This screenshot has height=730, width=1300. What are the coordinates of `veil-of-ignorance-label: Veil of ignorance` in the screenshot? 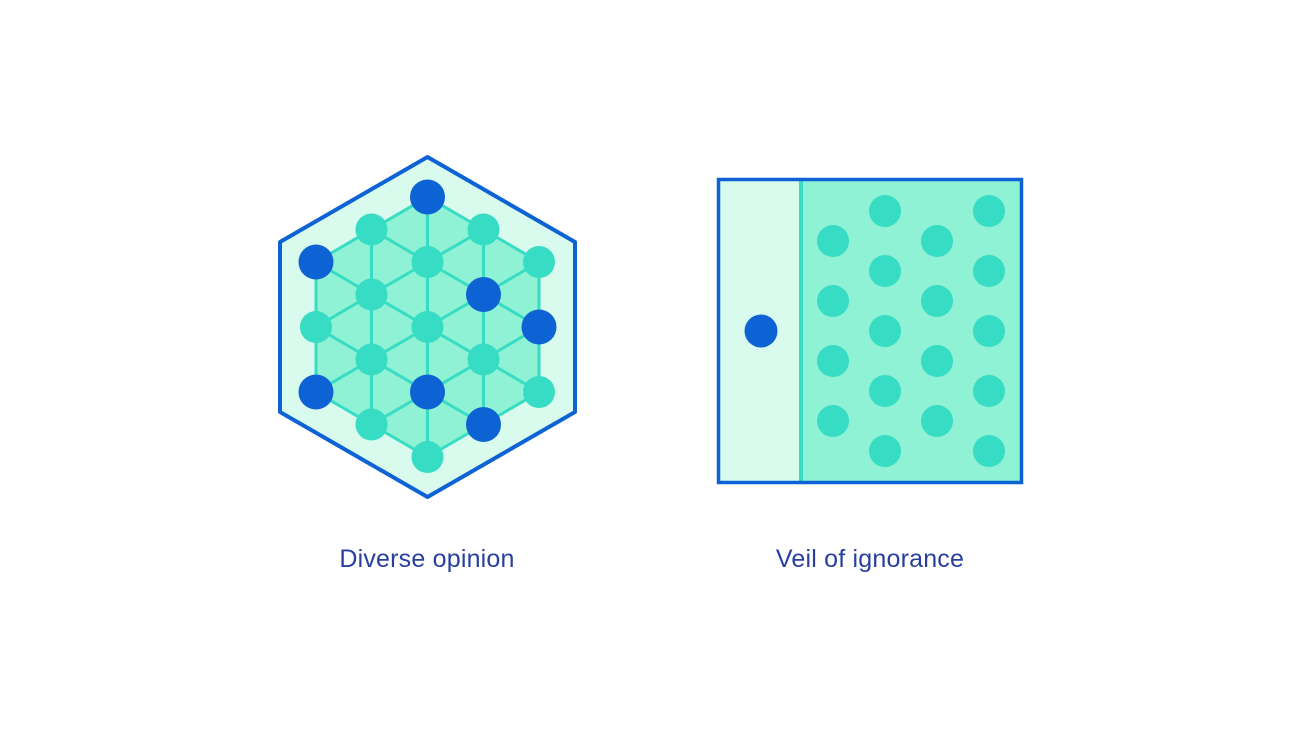 It's located at (870, 559).